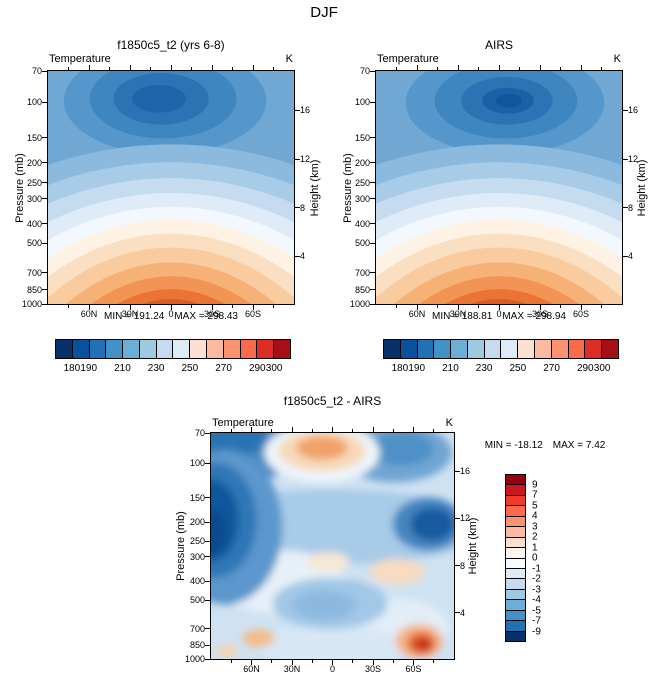  I want to click on pressure-tick-label: 700, so click(34, 272).